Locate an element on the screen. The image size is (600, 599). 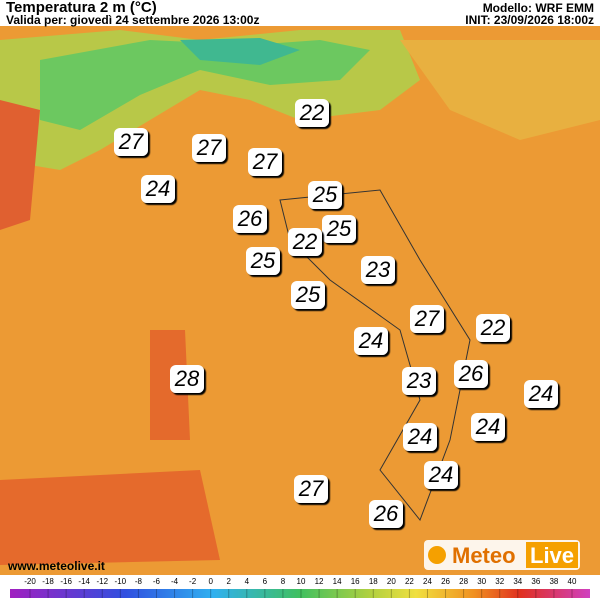
east-area is located at coordinates (500, 90).